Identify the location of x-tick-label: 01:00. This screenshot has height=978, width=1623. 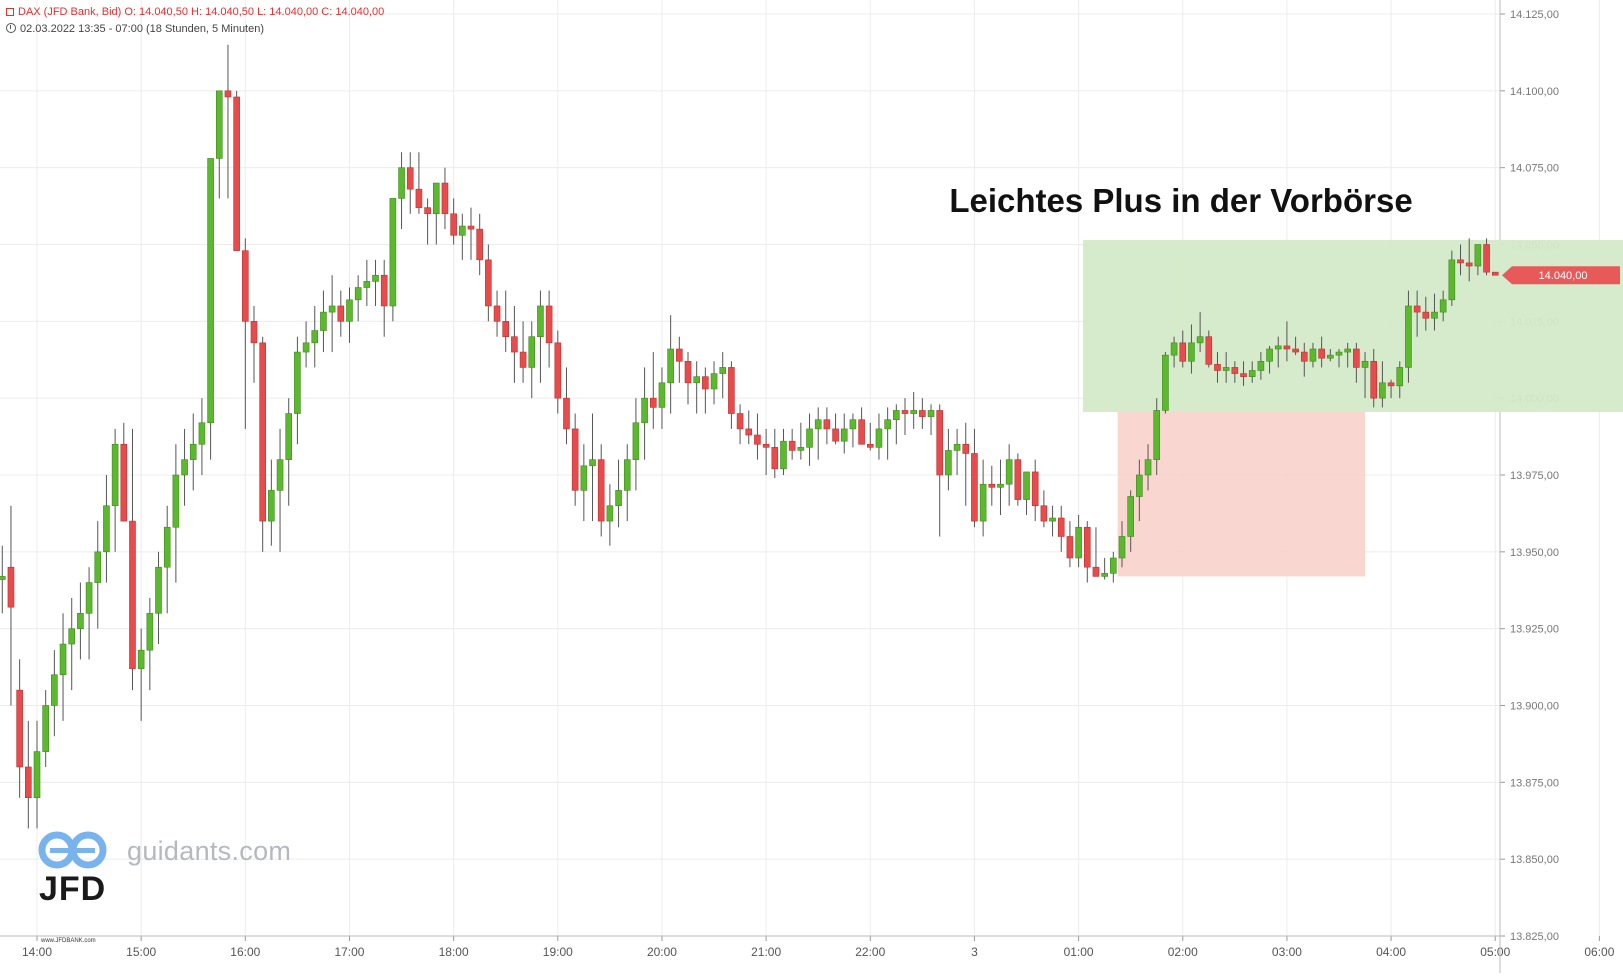
(1079, 952).